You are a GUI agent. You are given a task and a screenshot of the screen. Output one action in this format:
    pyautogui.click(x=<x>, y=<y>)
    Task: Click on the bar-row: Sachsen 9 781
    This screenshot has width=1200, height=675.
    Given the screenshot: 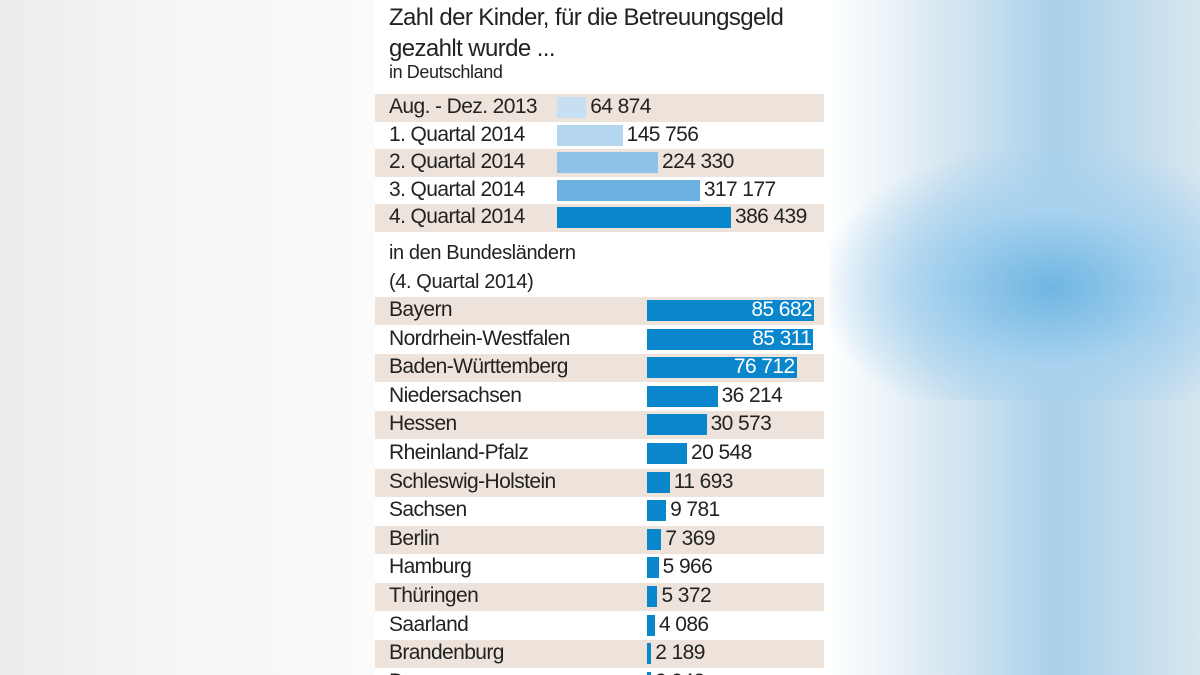 What is the action you would take?
    pyautogui.click(x=599, y=511)
    